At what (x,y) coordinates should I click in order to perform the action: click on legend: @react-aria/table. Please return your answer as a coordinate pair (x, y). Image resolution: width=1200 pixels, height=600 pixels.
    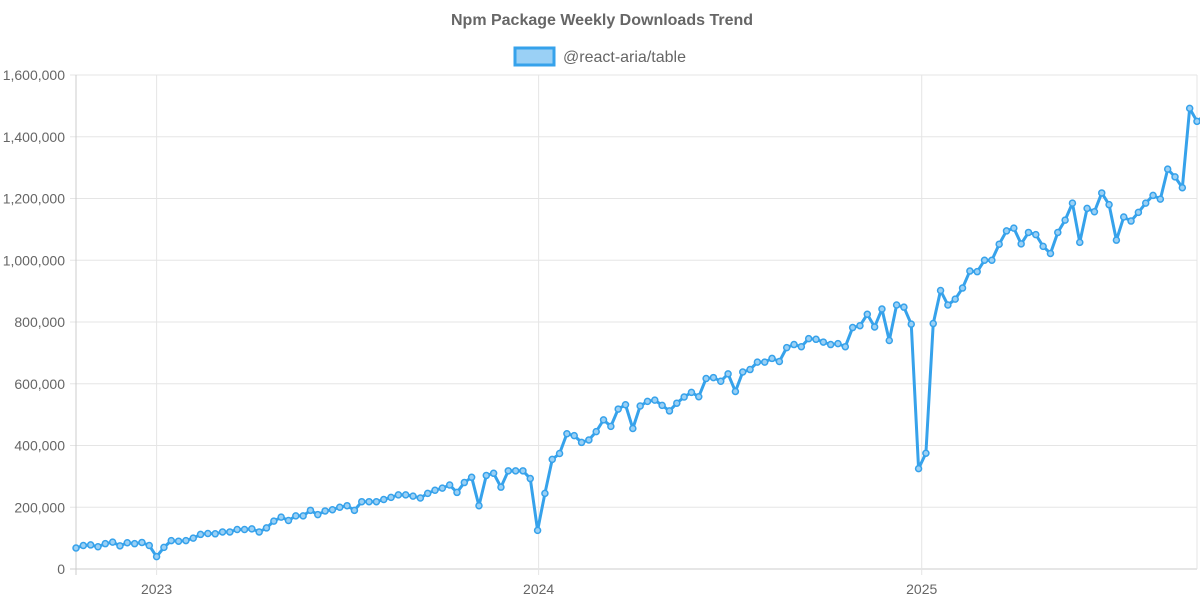
    Looking at the image, I should click on (599, 56).